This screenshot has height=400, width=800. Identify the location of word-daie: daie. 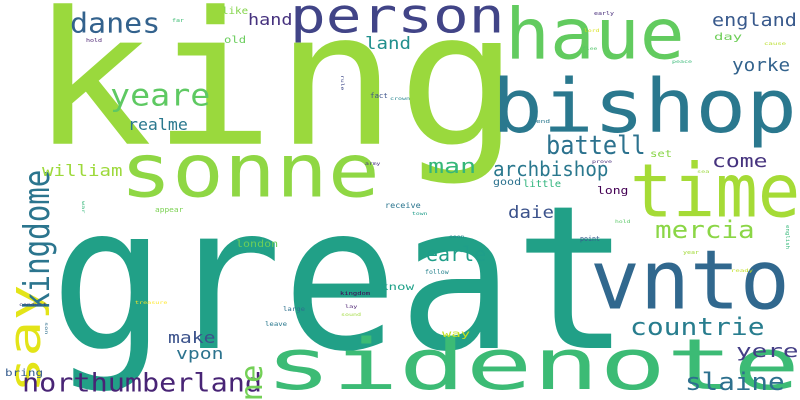
(531, 213).